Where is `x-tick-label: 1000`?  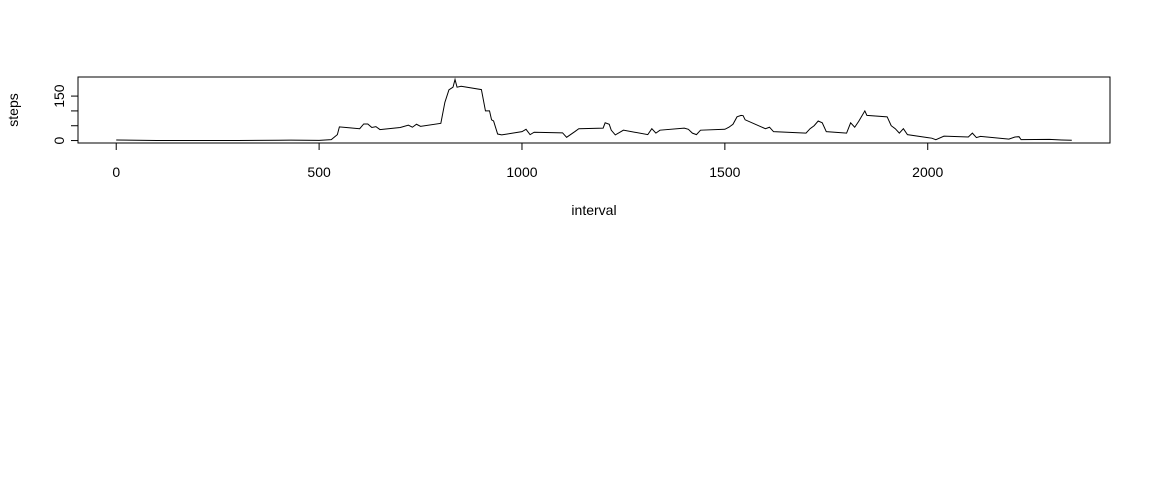 x-tick-label: 1000 is located at coordinates (521, 172).